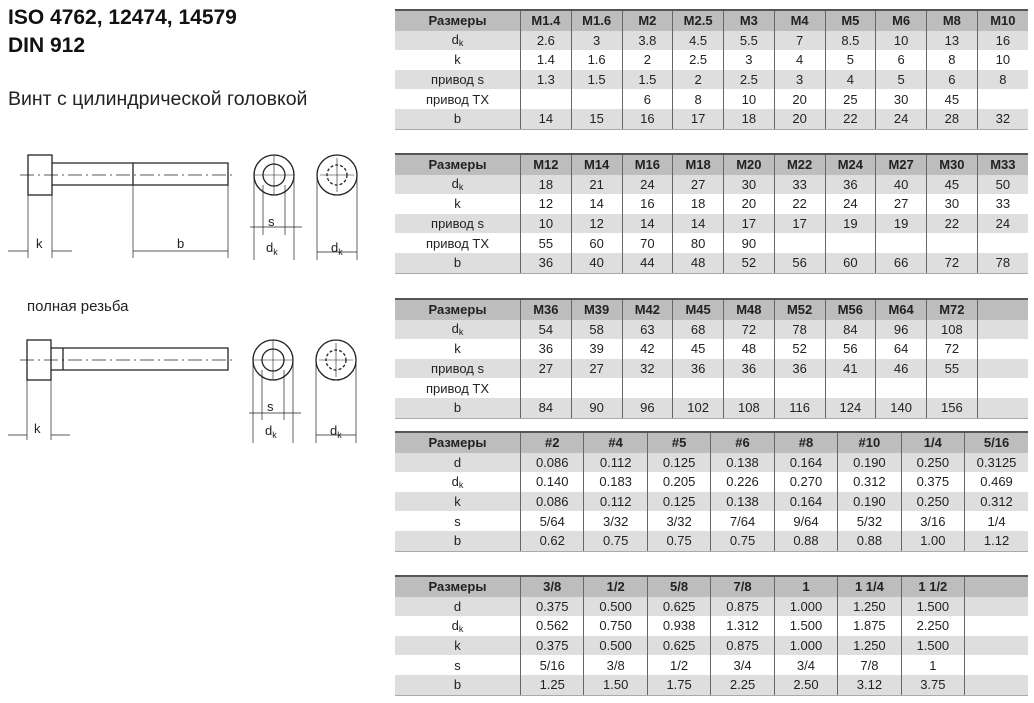 Image resolution: width=1034 pixels, height=703 pixels. I want to click on header-size: M36, so click(546, 309).